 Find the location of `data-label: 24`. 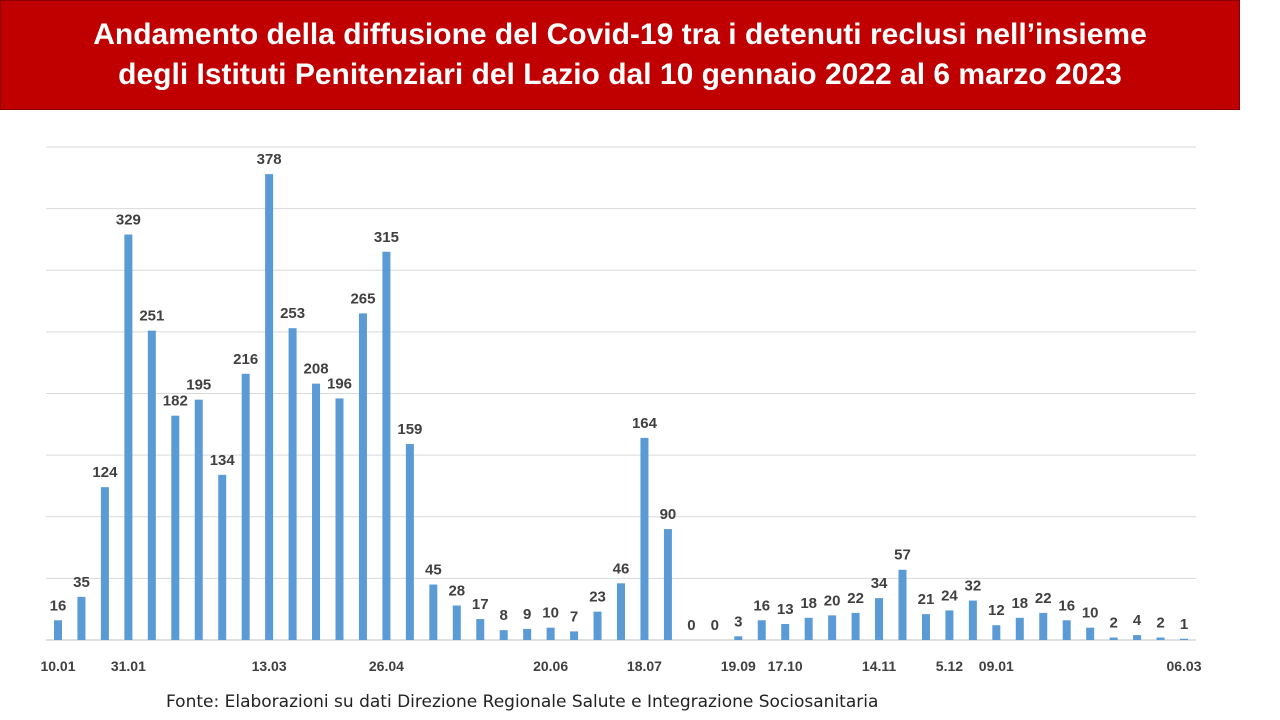

data-label: 24 is located at coordinates (949, 595).